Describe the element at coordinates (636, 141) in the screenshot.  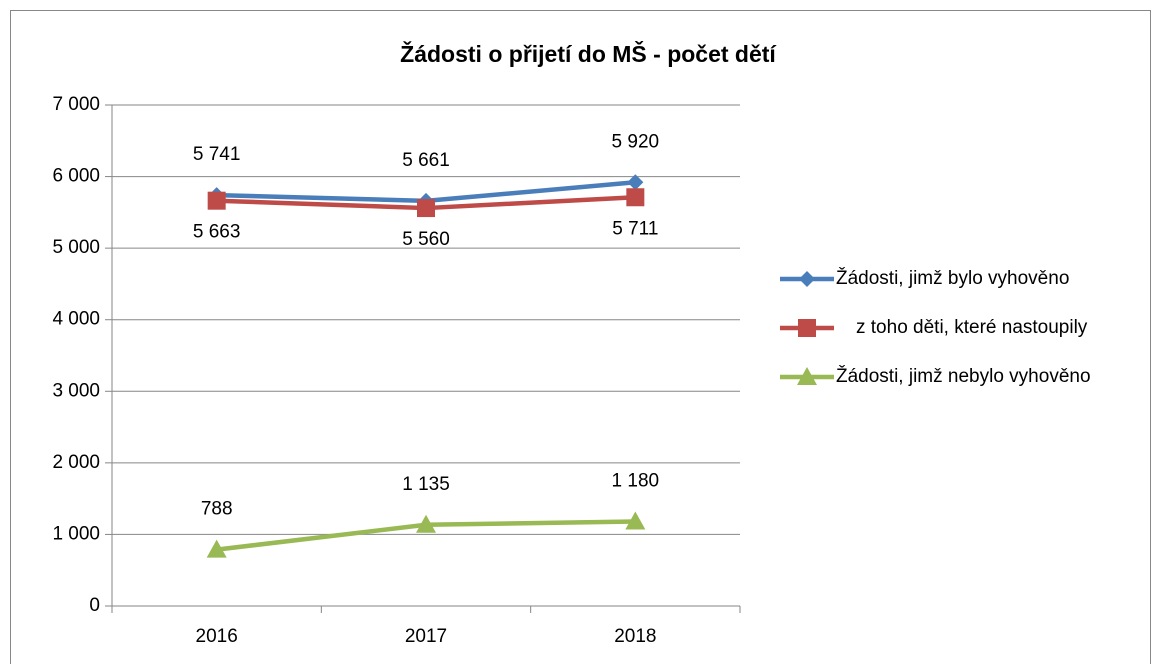
I see `data-label: 5 920` at that location.